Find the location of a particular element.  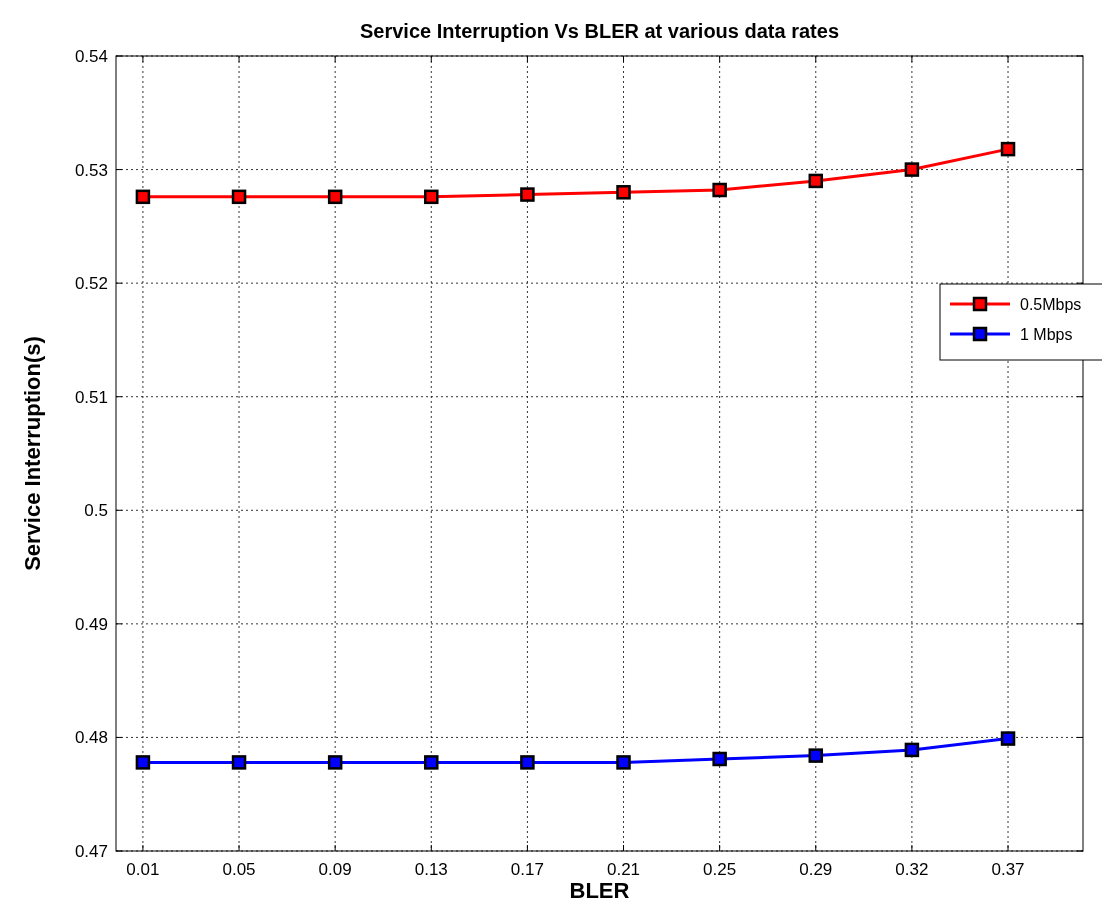

x-tick-label: 0.05 is located at coordinates (239, 869).